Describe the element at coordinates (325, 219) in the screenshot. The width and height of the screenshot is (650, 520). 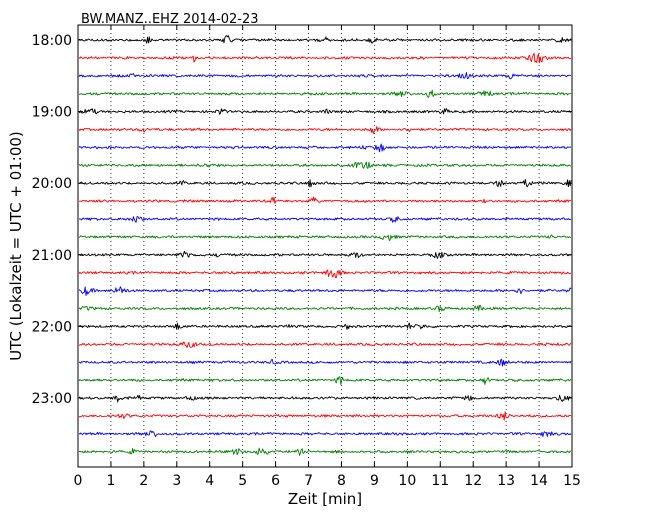
I see `trace-2030` at that location.